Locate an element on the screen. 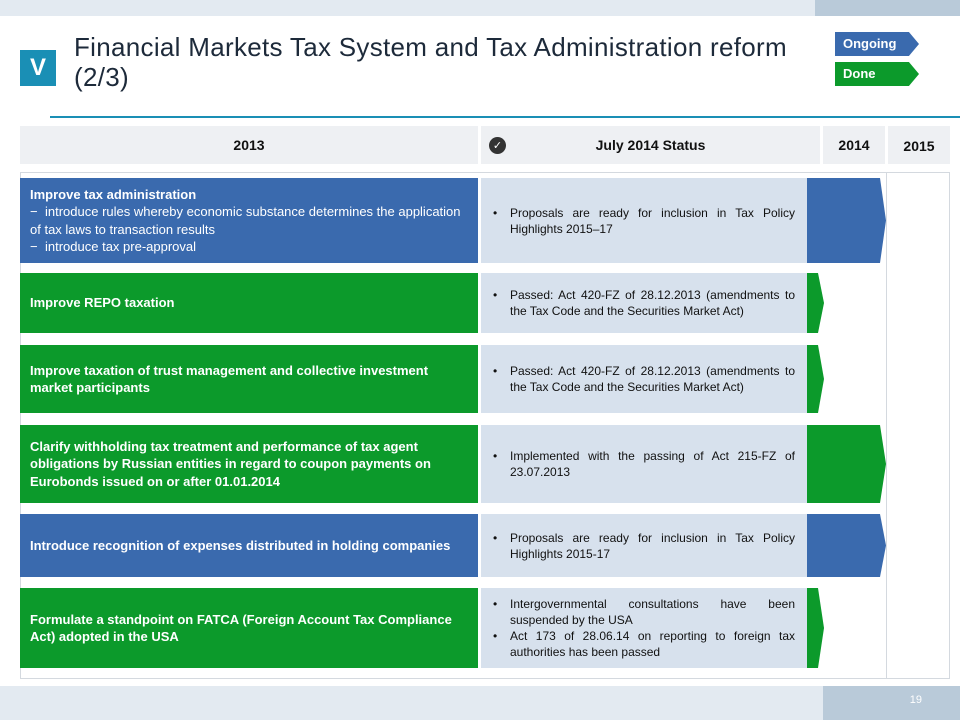 Image resolution: width=960 pixels, height=720 pixels. top-band-light is located at coordinates (407, 8).